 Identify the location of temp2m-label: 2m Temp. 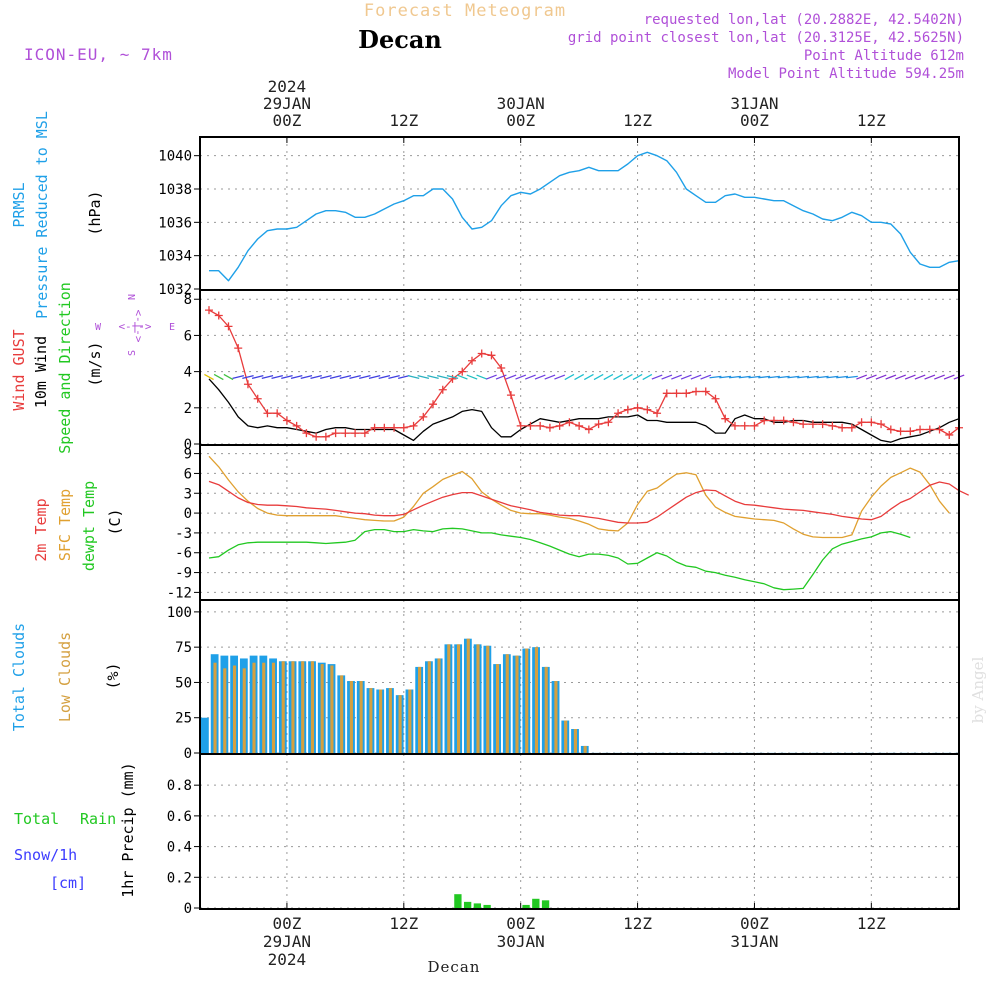
(41, 529).